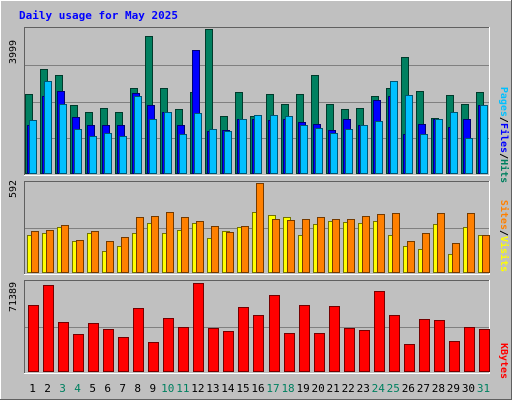 Image resolution: width=512 pixels, height=404 pixels. What do you see at coordinates (242, 388) in the screenshot?
I see `x-tick-label: 15` at bounding box center [242, 388].